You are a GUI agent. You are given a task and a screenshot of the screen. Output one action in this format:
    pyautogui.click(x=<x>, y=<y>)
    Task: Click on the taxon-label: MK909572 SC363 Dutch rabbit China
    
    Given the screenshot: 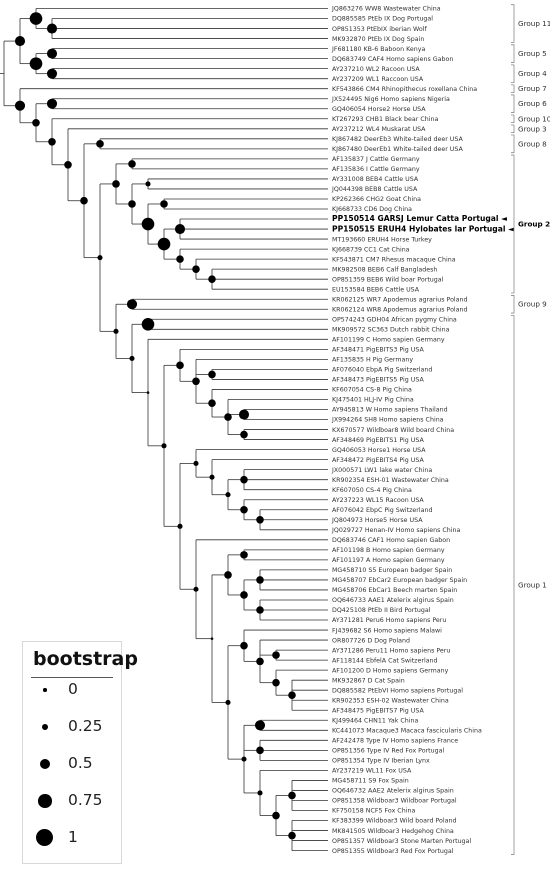 What is the action you would take?
    pyautogui.click(x=391, y=330)
    